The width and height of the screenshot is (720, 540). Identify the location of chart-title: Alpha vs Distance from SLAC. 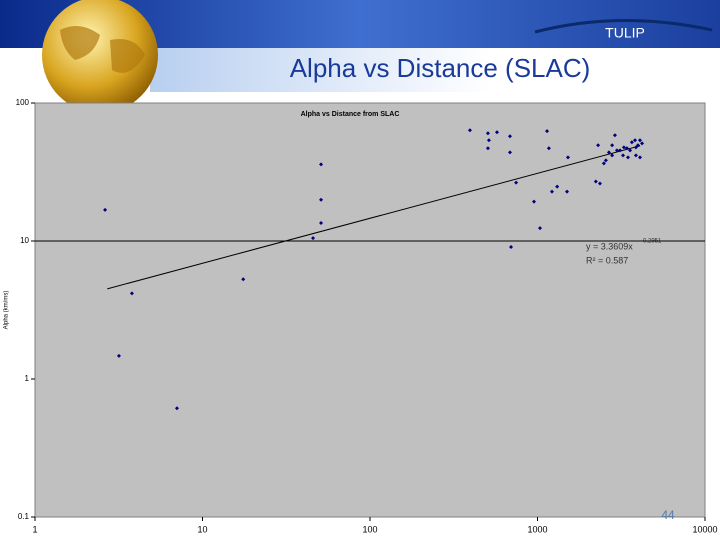
(350, 114).